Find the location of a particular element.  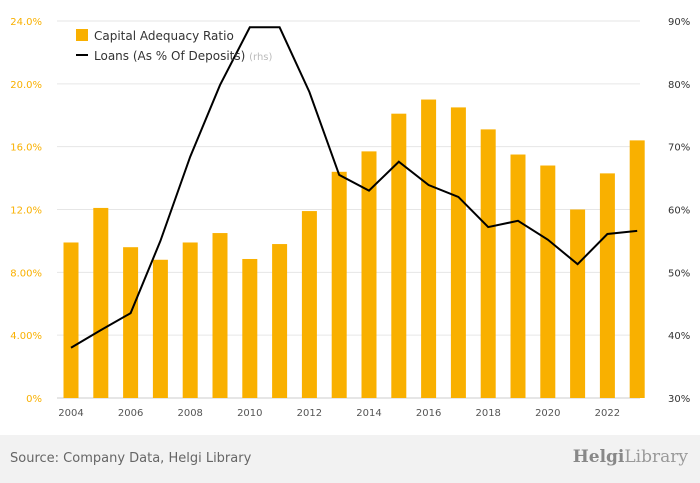

left-tick-label: 16.0% is located at coordinates (26, 148).